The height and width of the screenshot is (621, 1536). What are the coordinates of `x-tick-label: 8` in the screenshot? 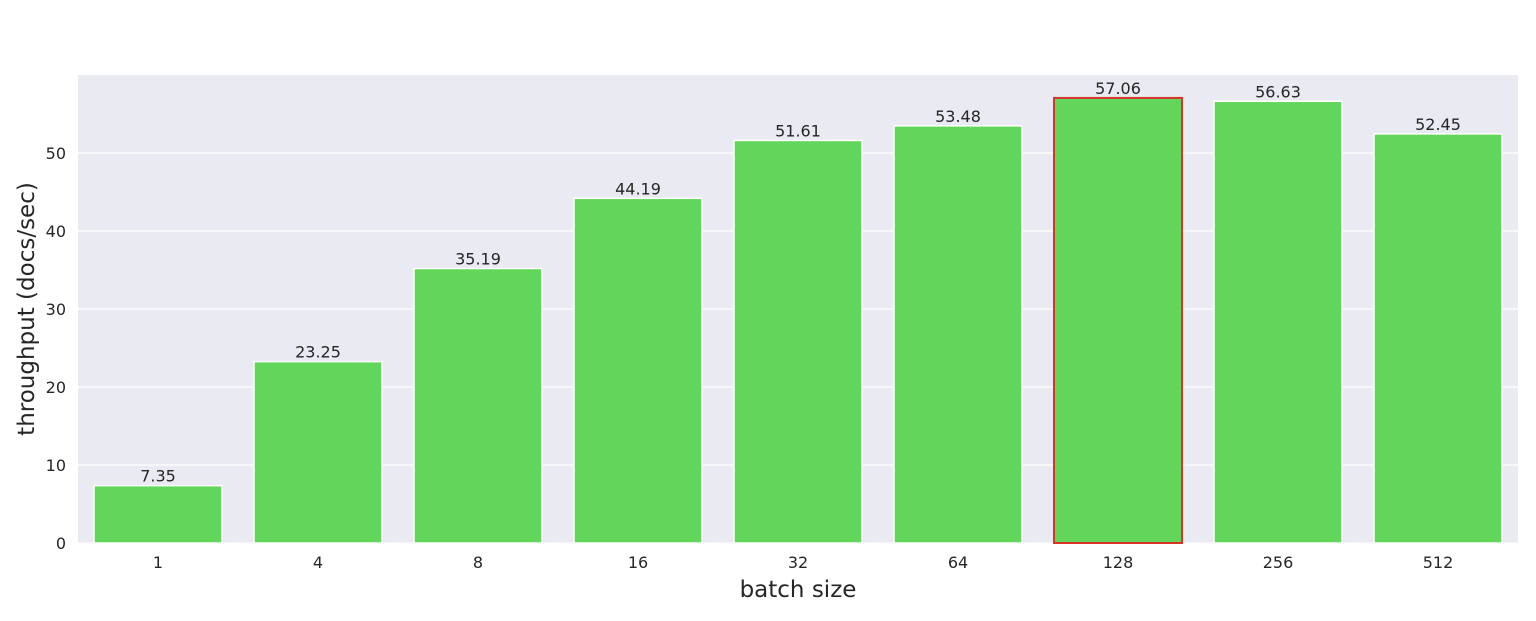 It's located at (478, 562).